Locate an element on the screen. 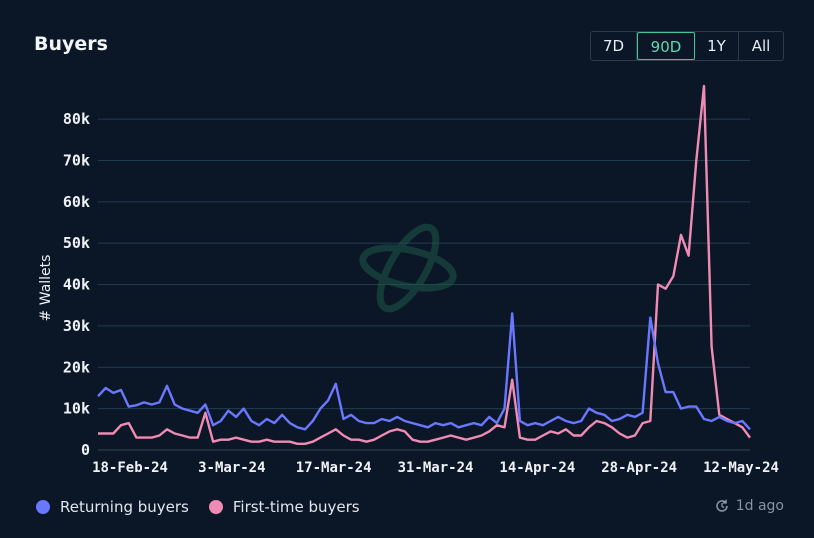 This screenshot has height=538, width=814. orbit-logo-icon is located at coordinates (408, 268).